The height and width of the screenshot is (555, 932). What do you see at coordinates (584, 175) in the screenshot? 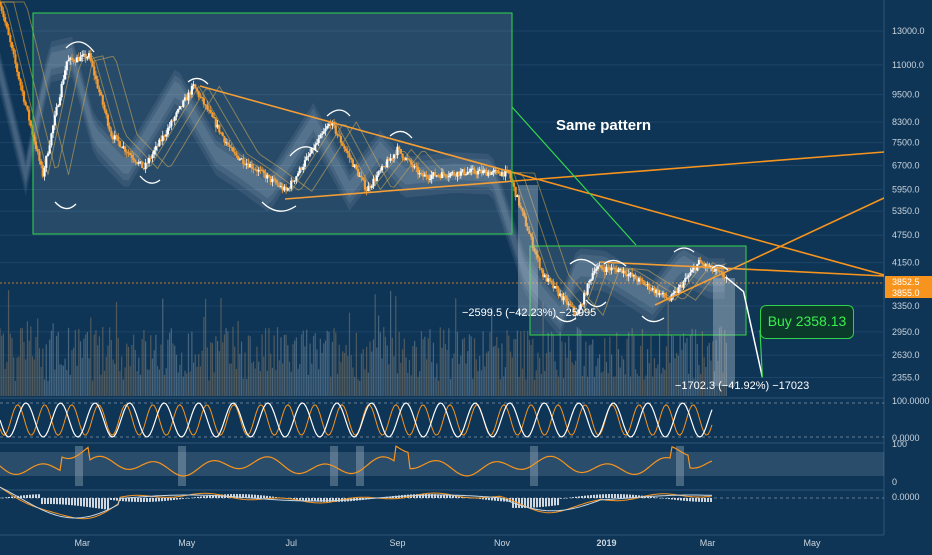
I see `uptrend-line-long` at bounding box center [584, 175].